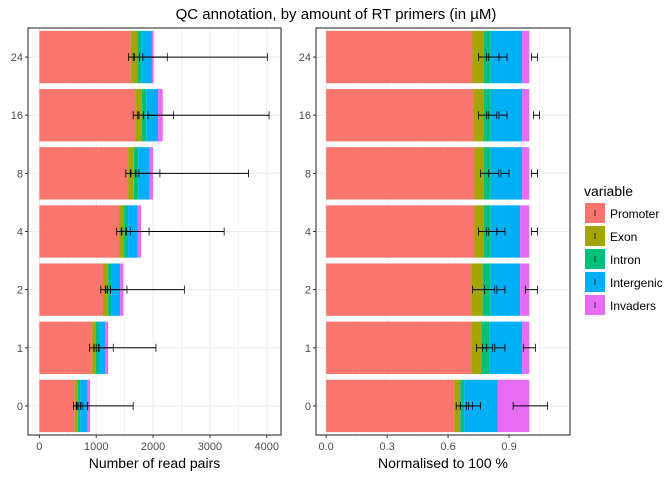 This screenshot has height=480, width=672. Describe the element at coordinates (623, 237) in the screenshot. I see `legend-label-exon: Exon` at that location.